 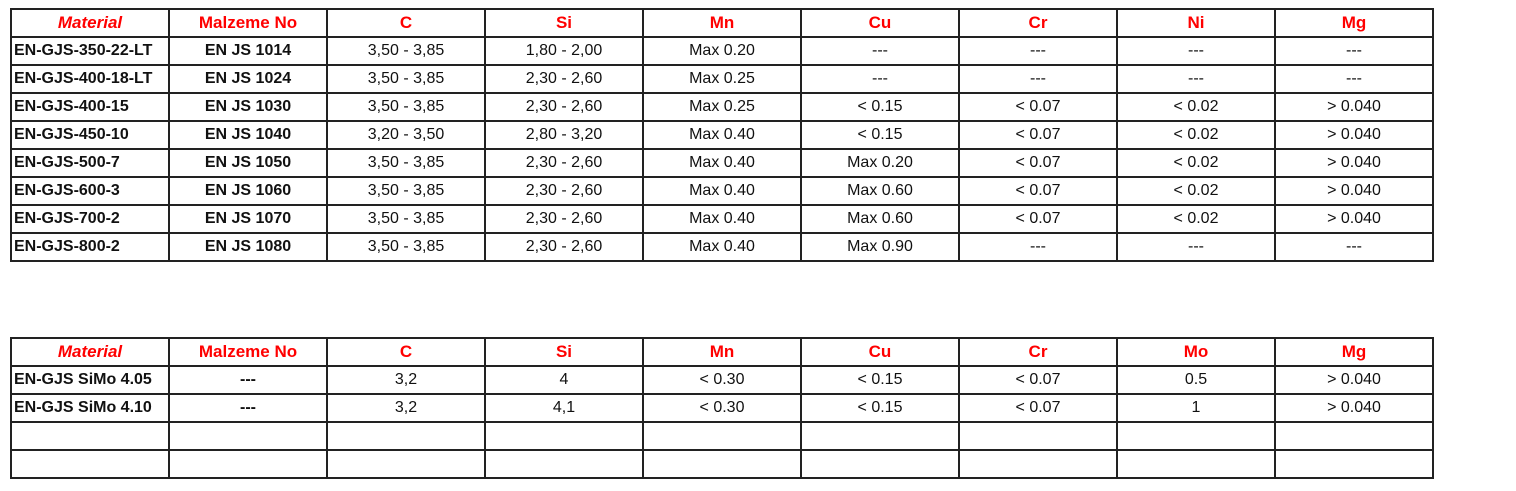 I want to click on column-header: Cr, so click(x=1038, y=352).